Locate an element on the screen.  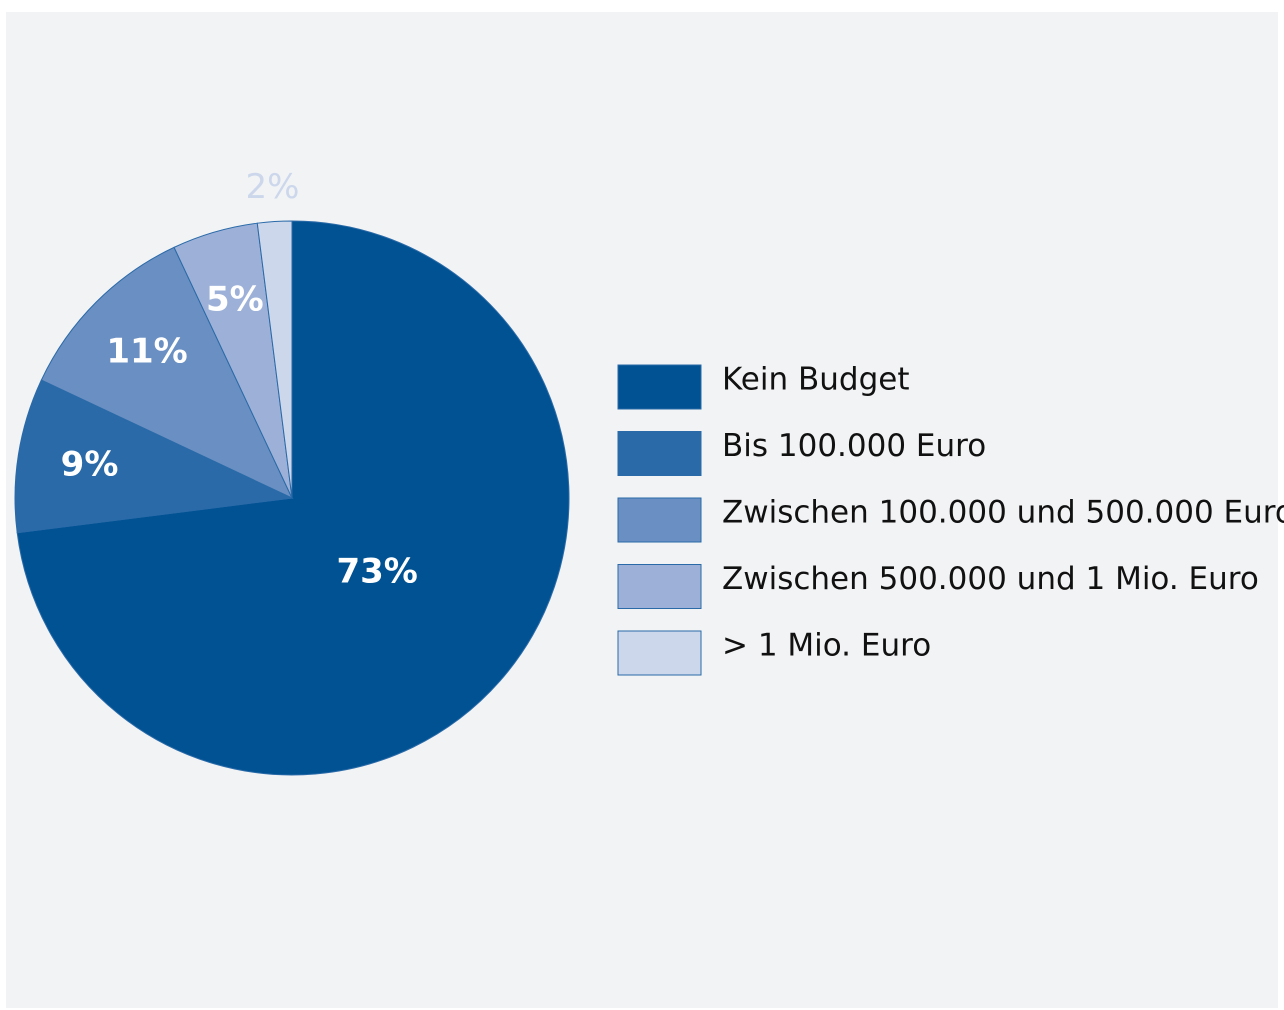
slice-label: 2% is located at coordinates (273, 187).